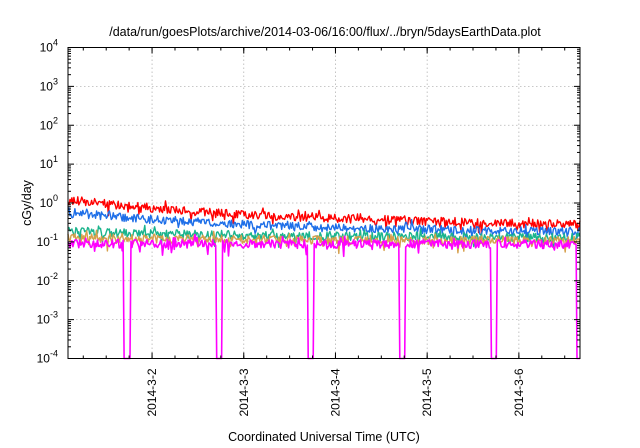  I want to click on y-tick-label: 10⁻⁴, so click(47, 357).